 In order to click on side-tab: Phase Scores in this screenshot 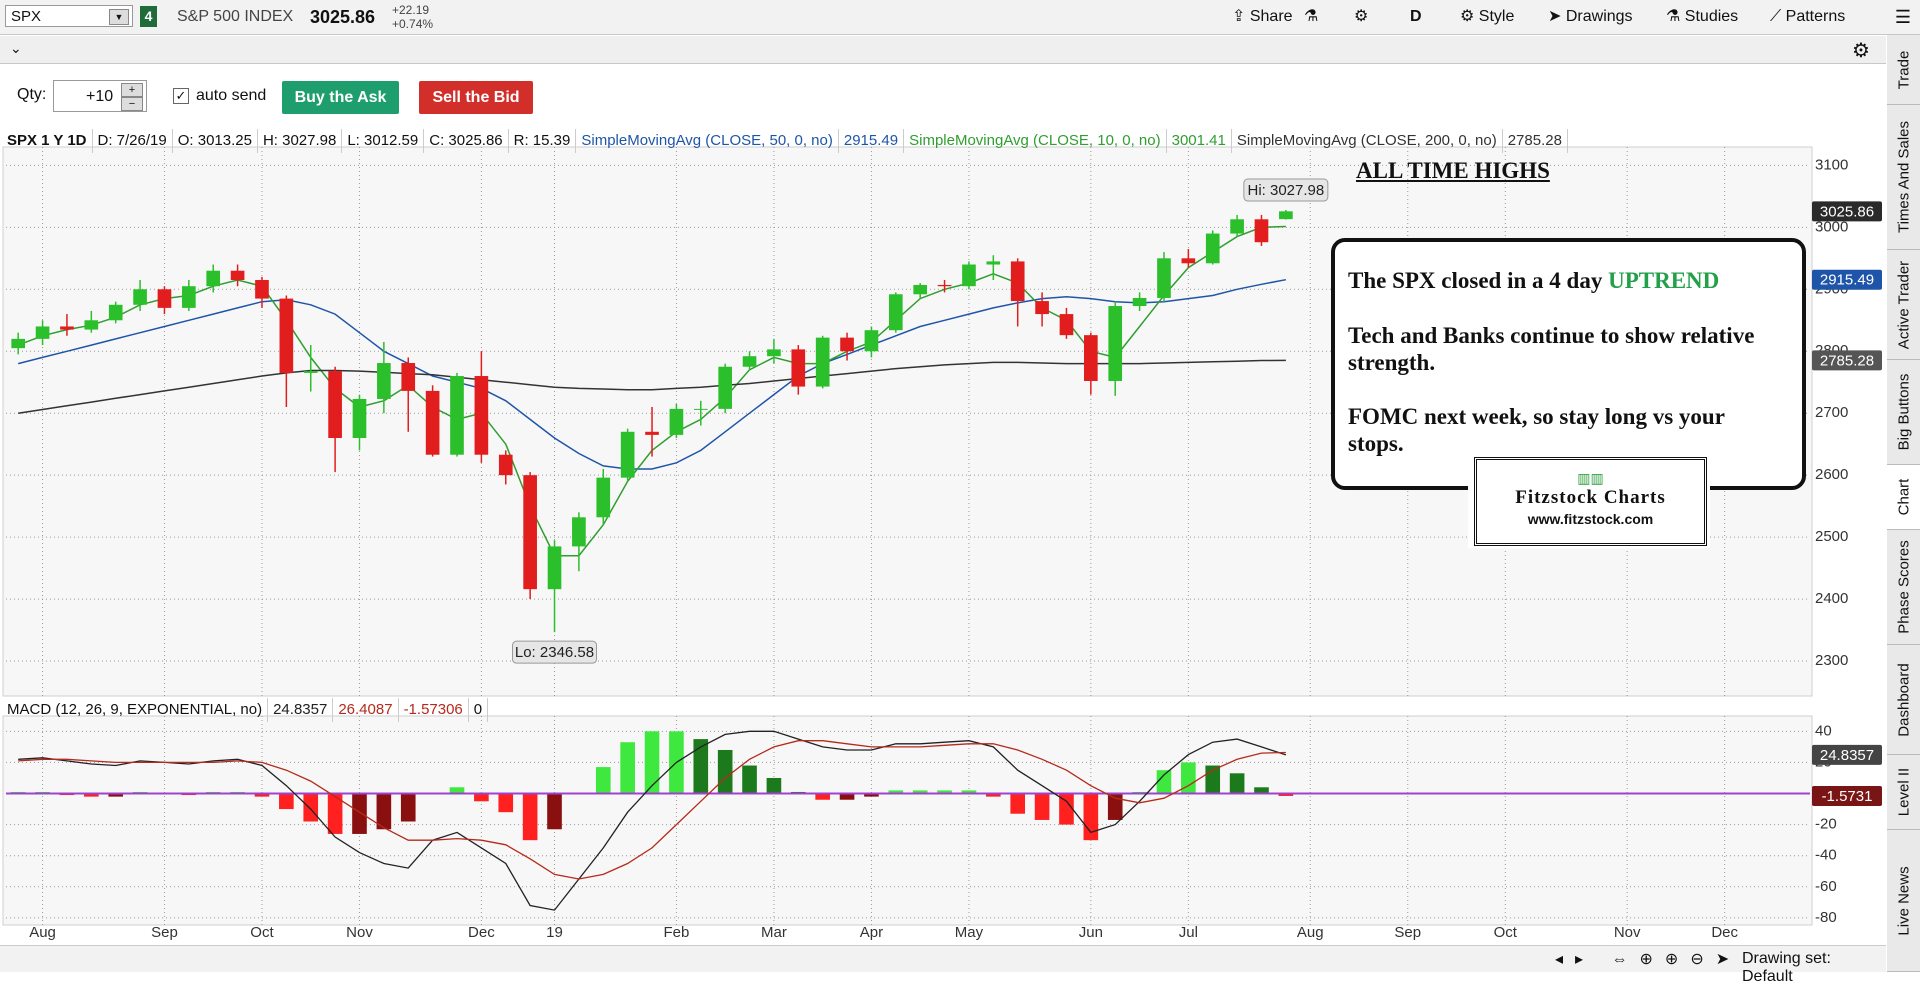, I will do `click(1903, 587)`.